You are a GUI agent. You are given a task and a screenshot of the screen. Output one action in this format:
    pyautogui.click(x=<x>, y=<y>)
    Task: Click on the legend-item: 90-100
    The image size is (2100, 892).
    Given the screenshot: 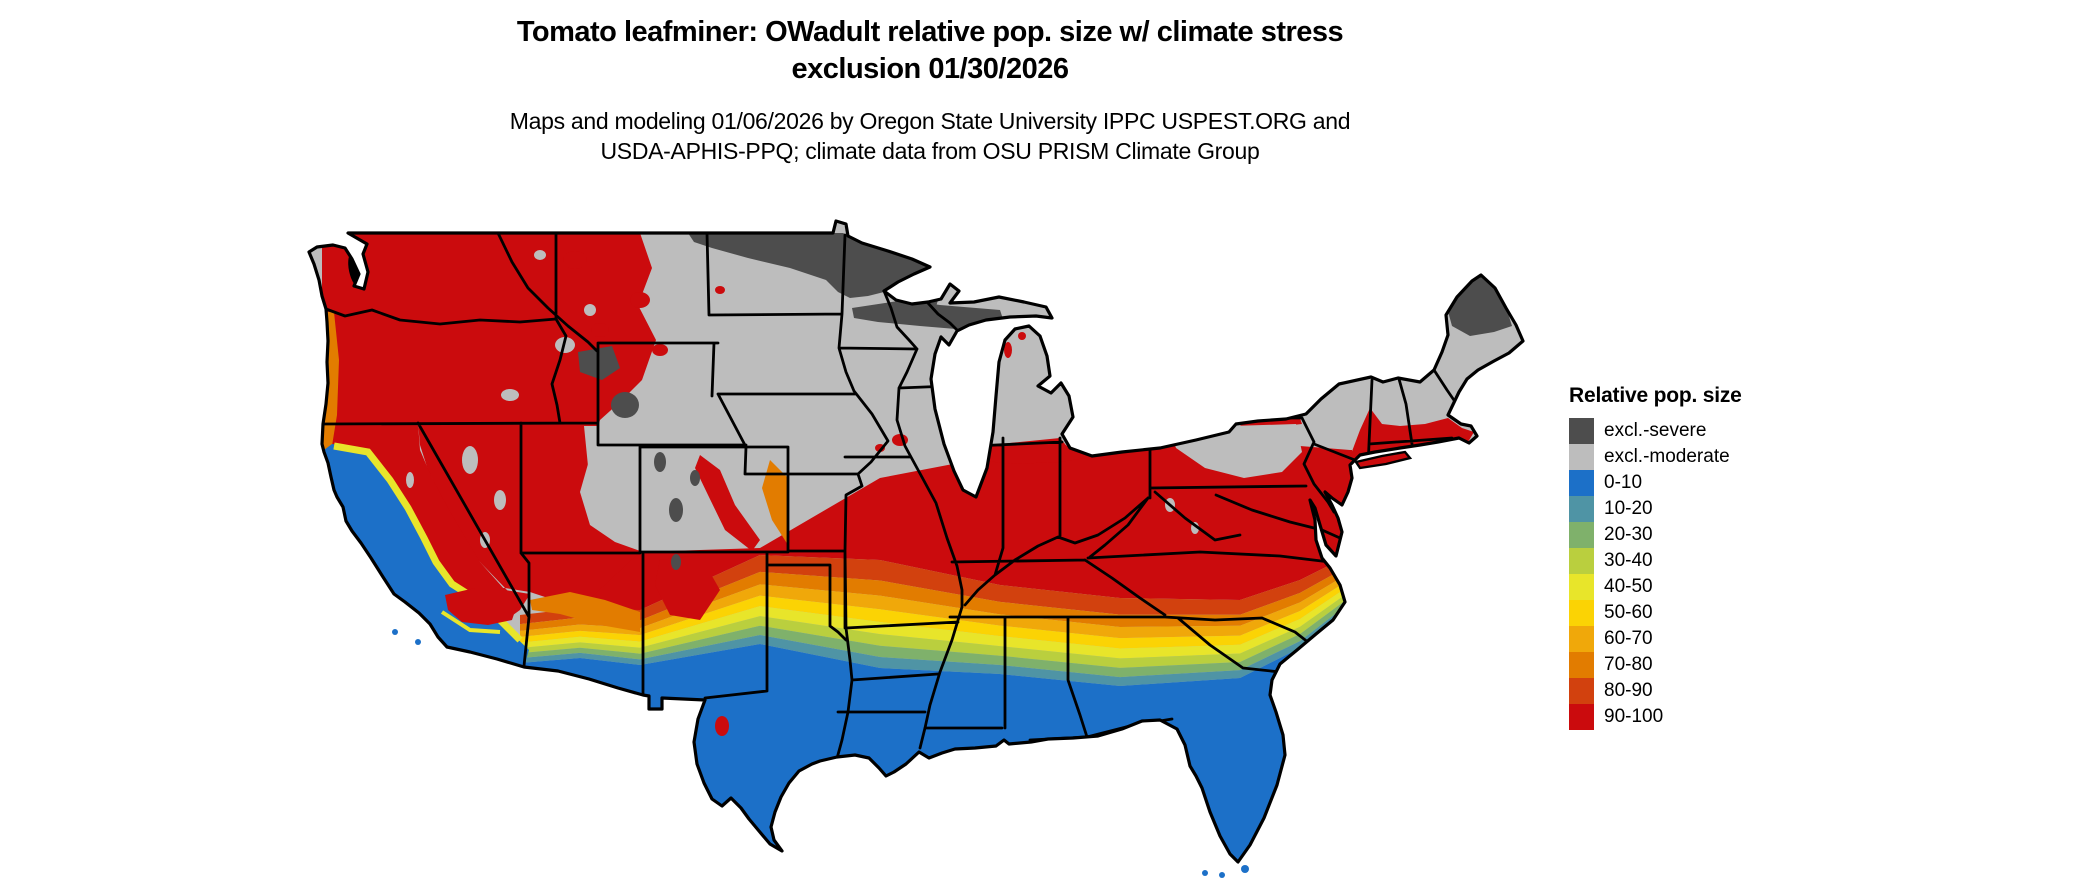 What is the action you would take?
    pyautogui.click(x=1699, y=717)
    